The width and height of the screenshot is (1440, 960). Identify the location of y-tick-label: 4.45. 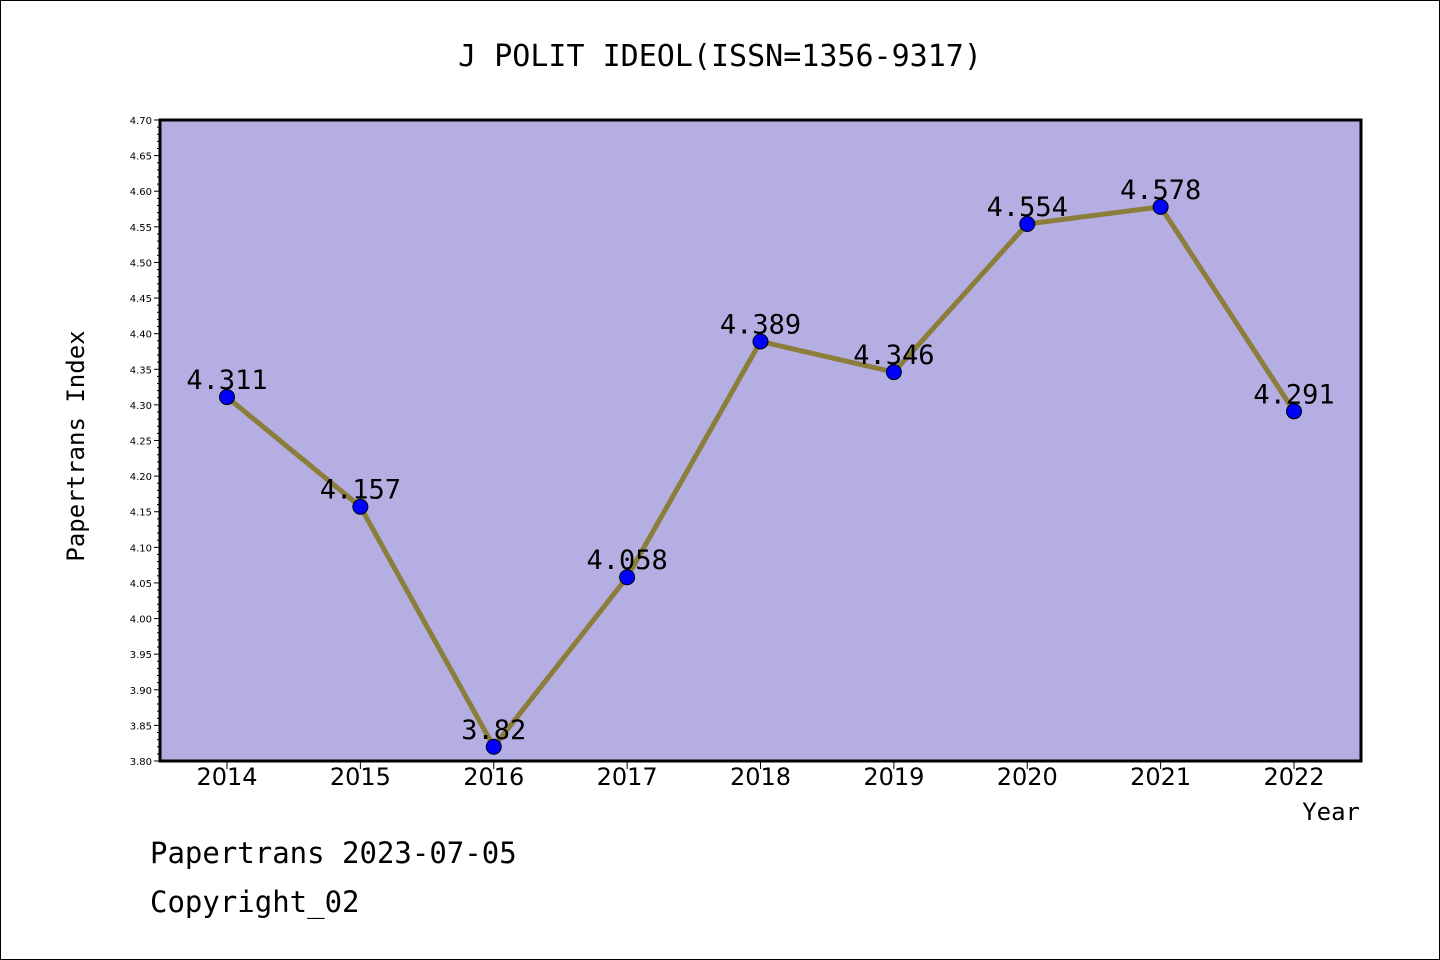
(141, 299).